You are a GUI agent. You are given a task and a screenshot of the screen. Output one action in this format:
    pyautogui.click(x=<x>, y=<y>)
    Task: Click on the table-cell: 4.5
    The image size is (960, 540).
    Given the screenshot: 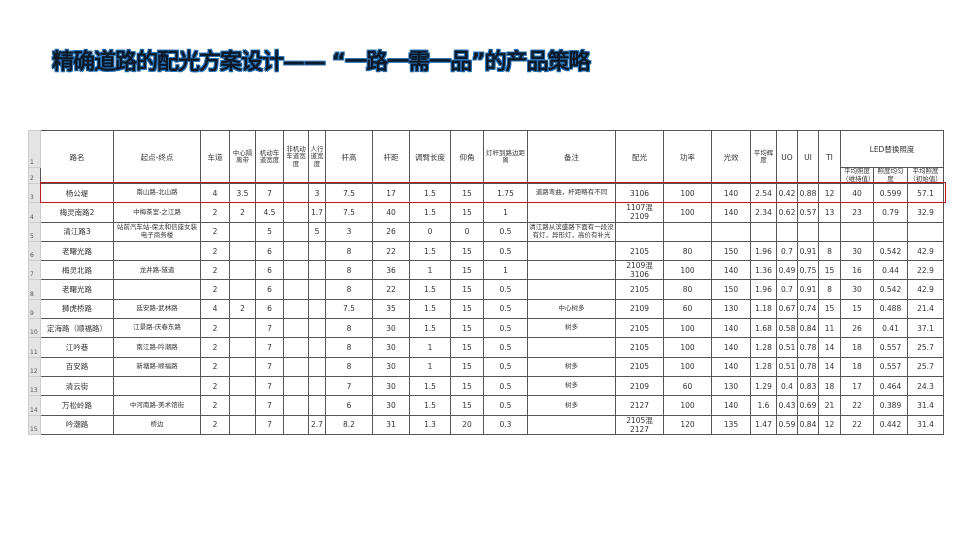 What is the action you would take?
    pyautogui.click(x=269, y=212)
    